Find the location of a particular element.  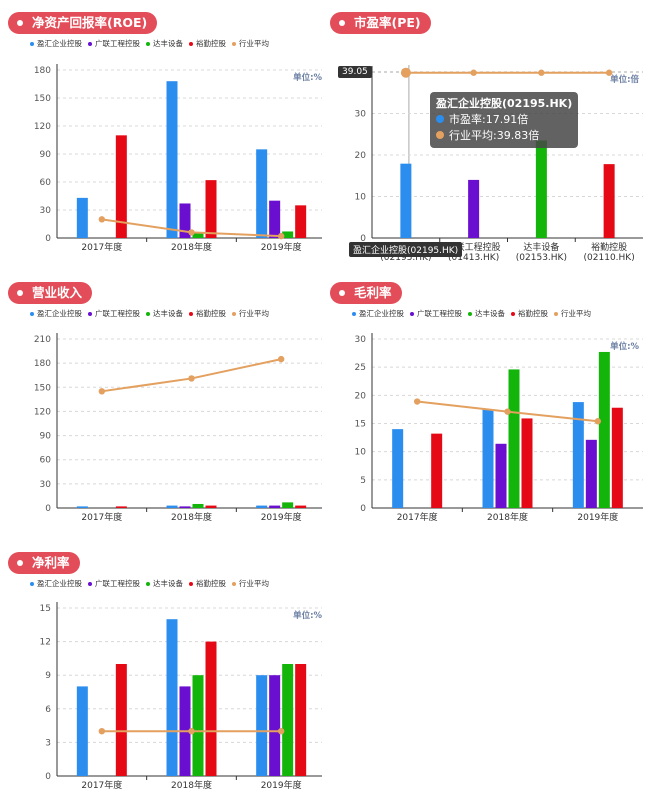

y-tick-label: 60 is located at coordinates (46, 461).